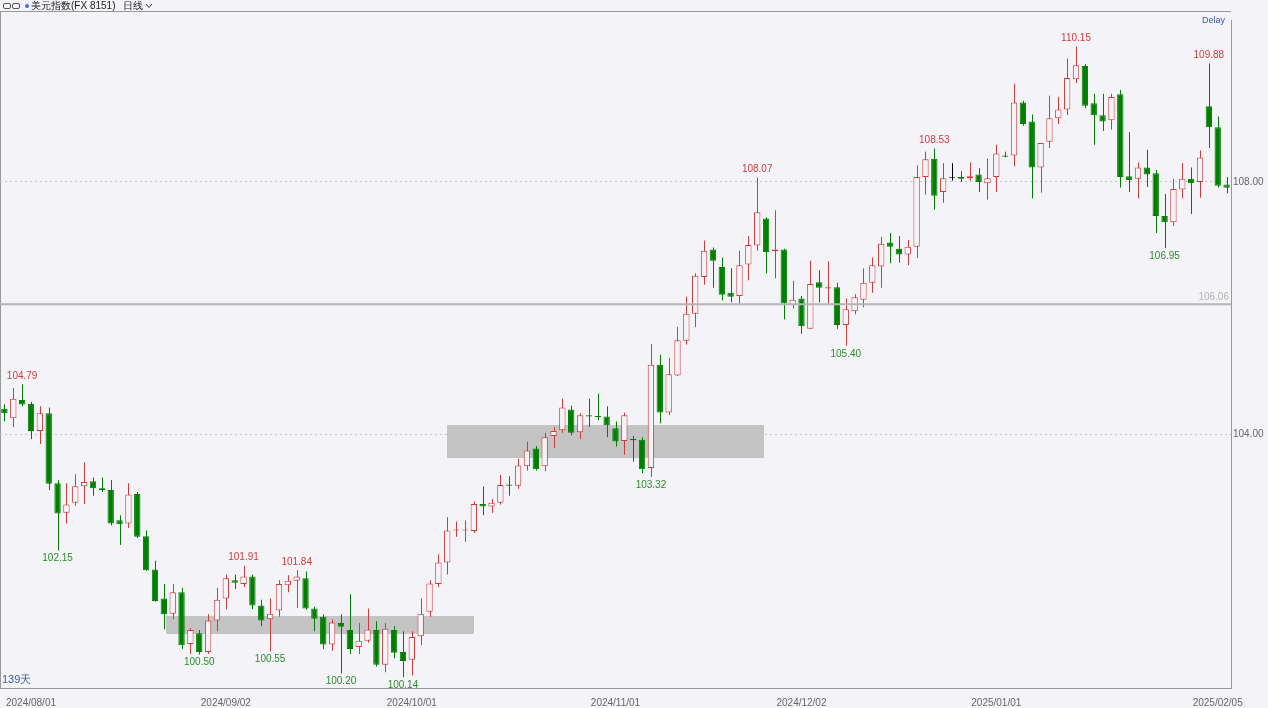  What do you see at coordinates (1165, 255) in the screenshot?
I see `annotation: 106.95` at bounding box center [1165, 255].